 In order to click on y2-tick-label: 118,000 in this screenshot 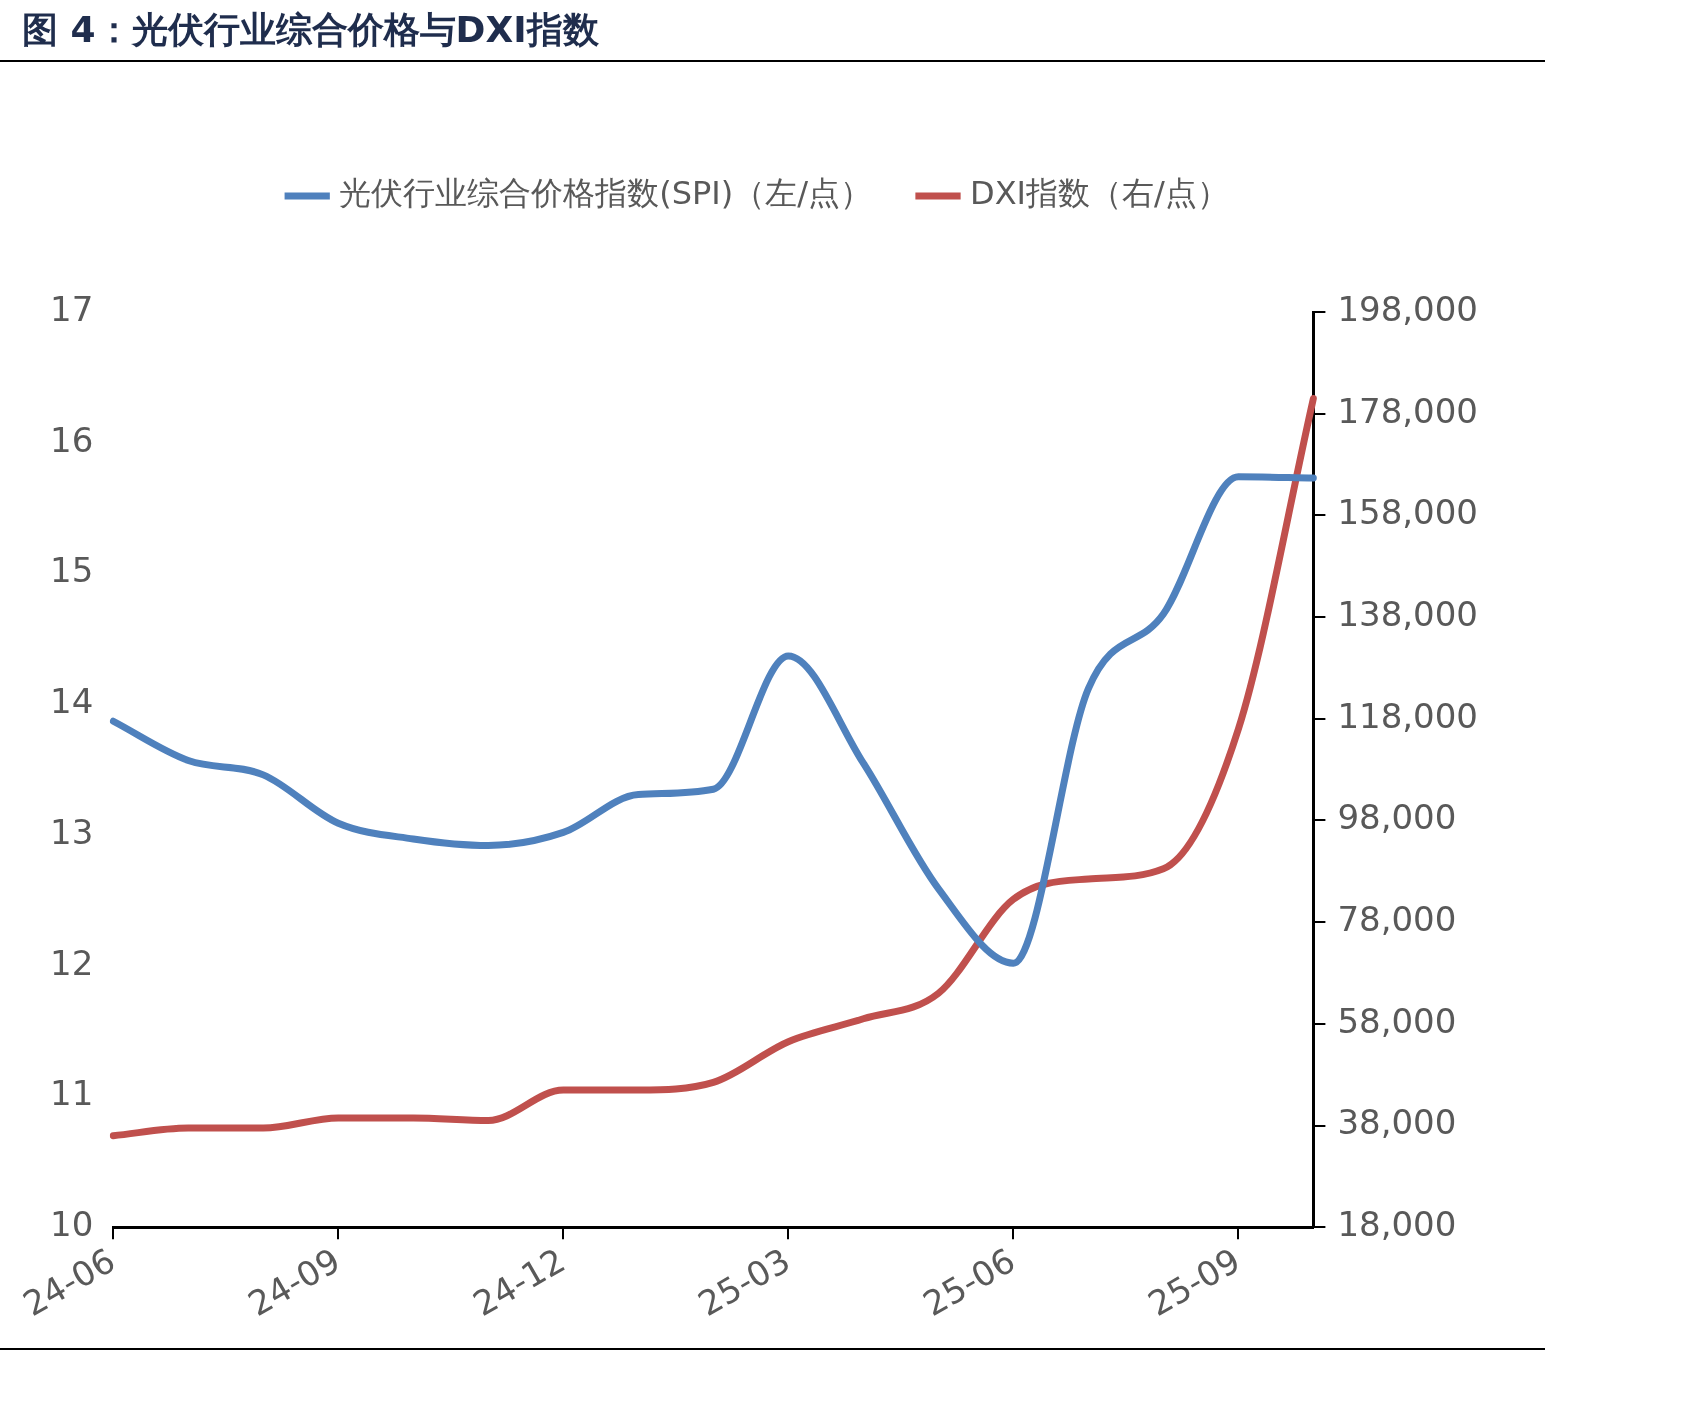, I will do `click(1408, 715)`.